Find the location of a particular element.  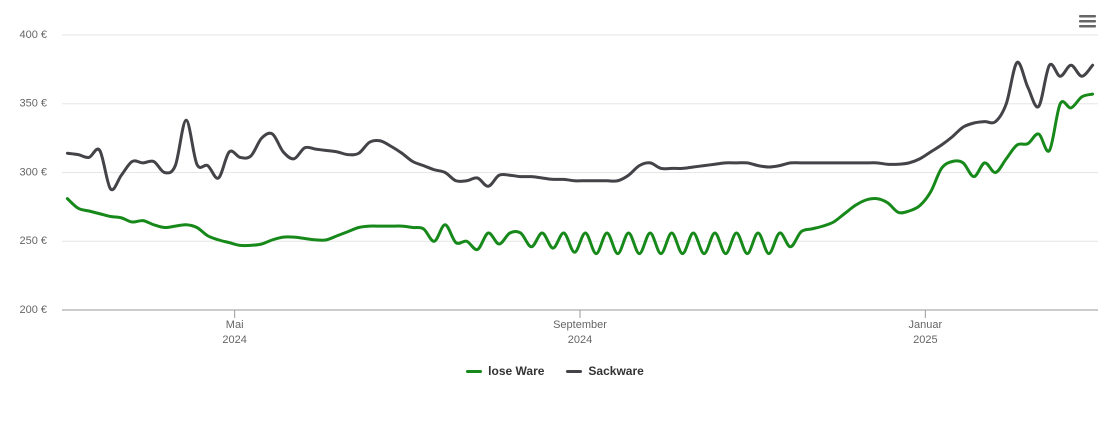

legend-item: lose Ware is located at coordinates (505, 371).